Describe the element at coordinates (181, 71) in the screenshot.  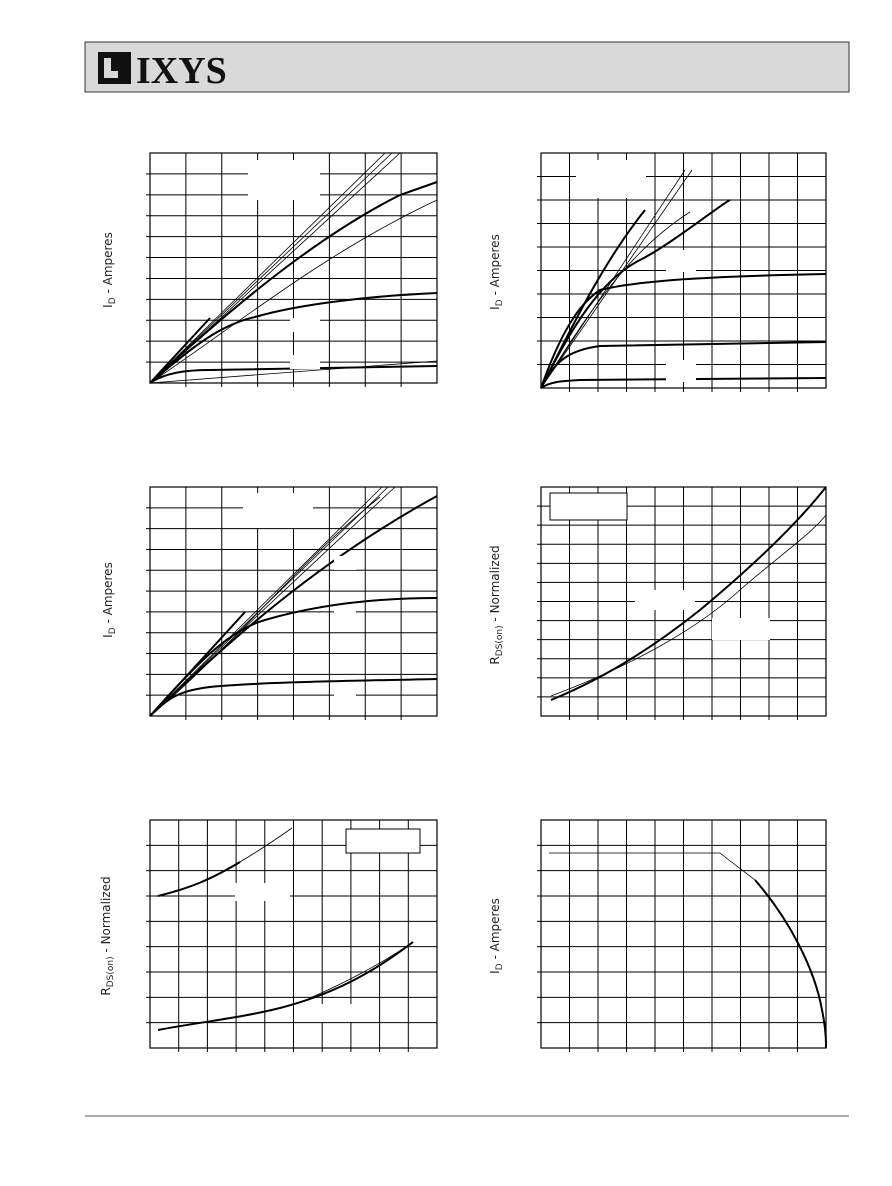
I see `logo-text: IXYS` at that location.